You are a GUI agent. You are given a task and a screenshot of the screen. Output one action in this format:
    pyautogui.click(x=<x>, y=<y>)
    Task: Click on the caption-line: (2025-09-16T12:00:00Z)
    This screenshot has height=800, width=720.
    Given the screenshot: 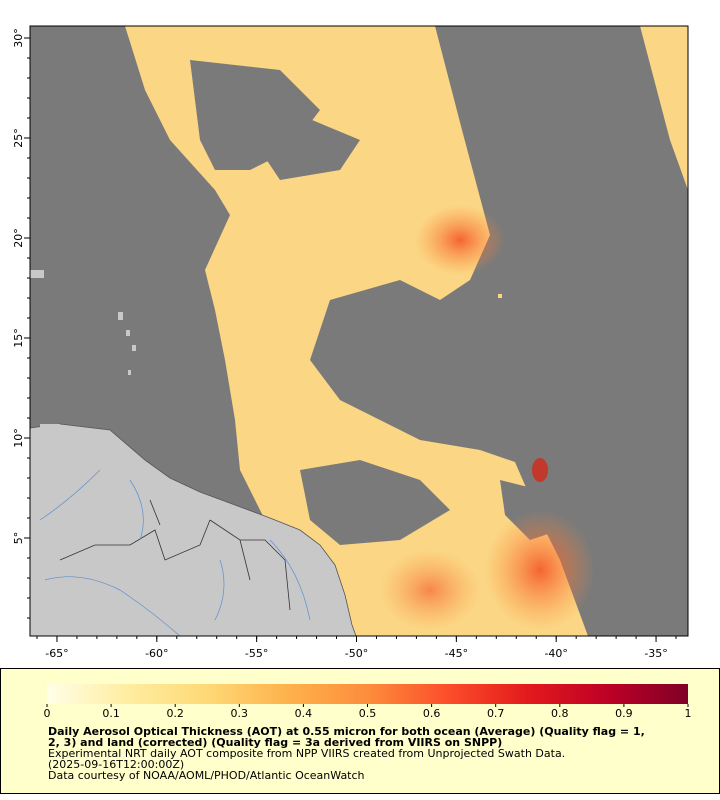 What is the action you would take?
    pyautogui.click(x=116, y=764)
    